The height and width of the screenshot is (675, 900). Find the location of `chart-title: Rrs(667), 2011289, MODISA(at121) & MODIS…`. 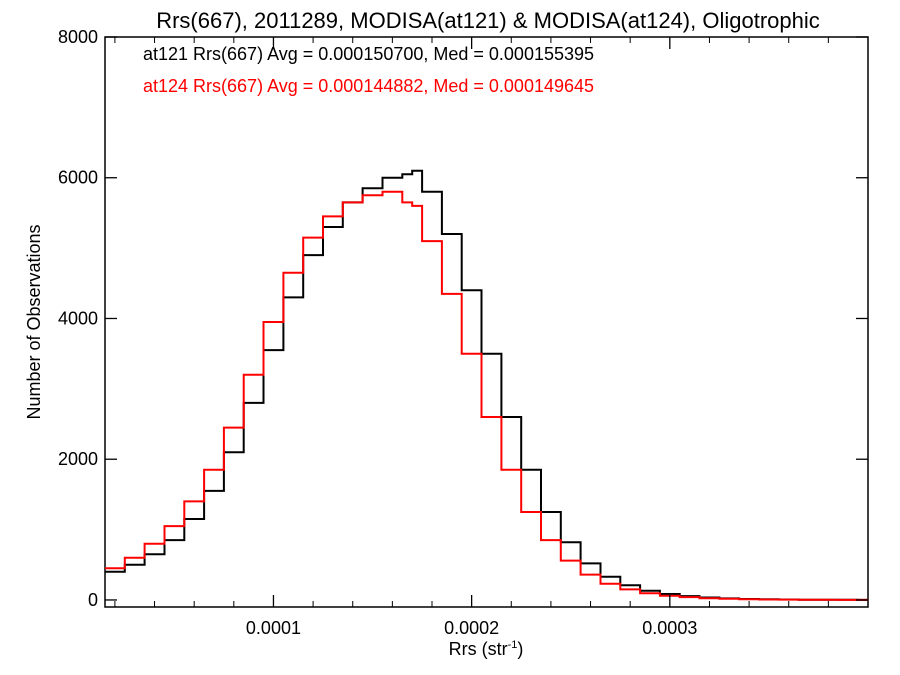

chart-title: Rrs(667), 2011289, MODISA(at121) & MODIS… is located at coordinates (488, 20).